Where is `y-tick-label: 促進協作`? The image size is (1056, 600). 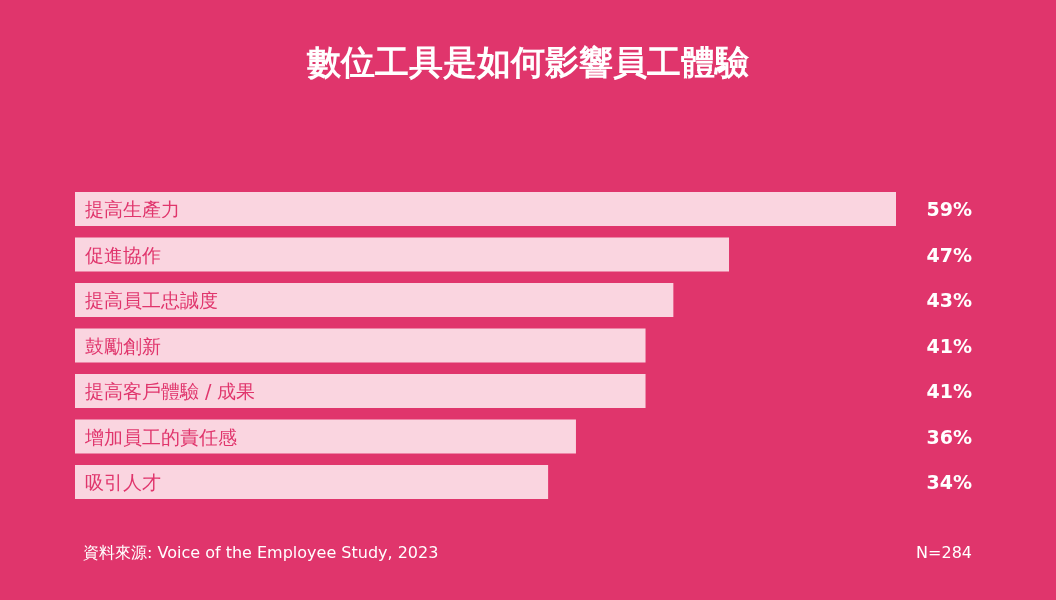 y-tick-label: 促進協作 is located at coordinates (123, 254).